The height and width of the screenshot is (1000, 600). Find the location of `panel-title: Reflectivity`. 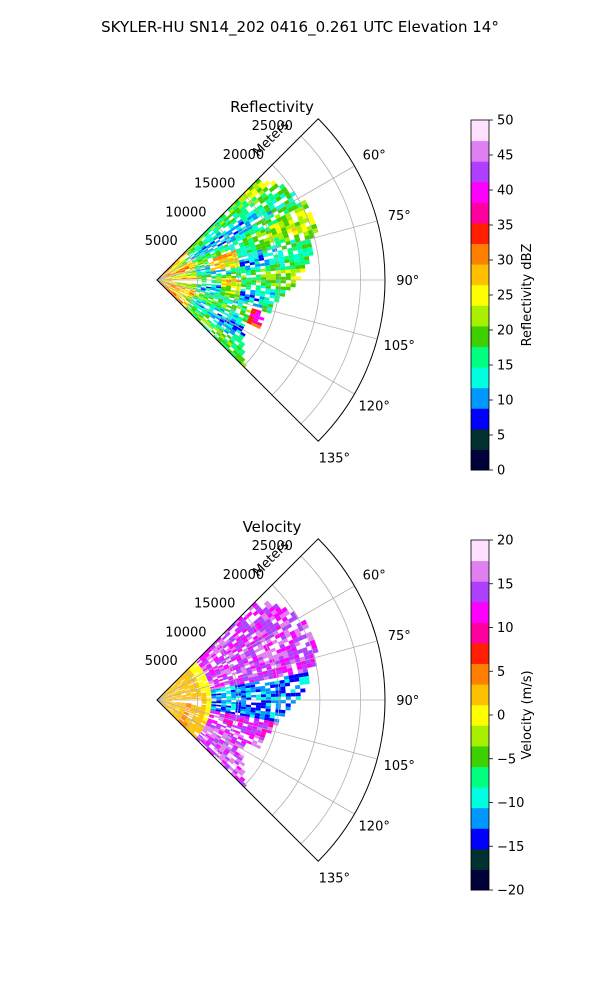

panel-title: Reflectivity is located at coordinates (272, 107).